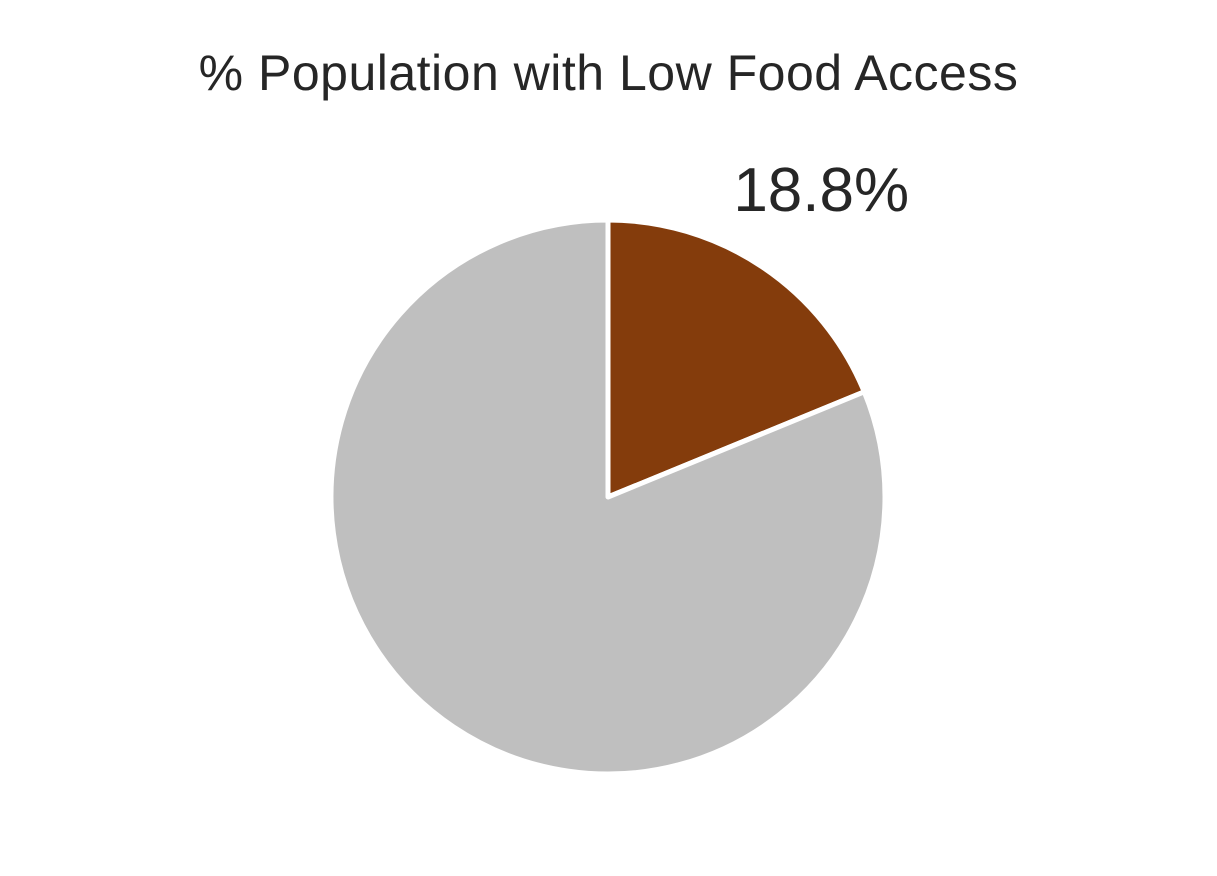  I want to click on data-label-0: 18.8%, so click(821, 190).